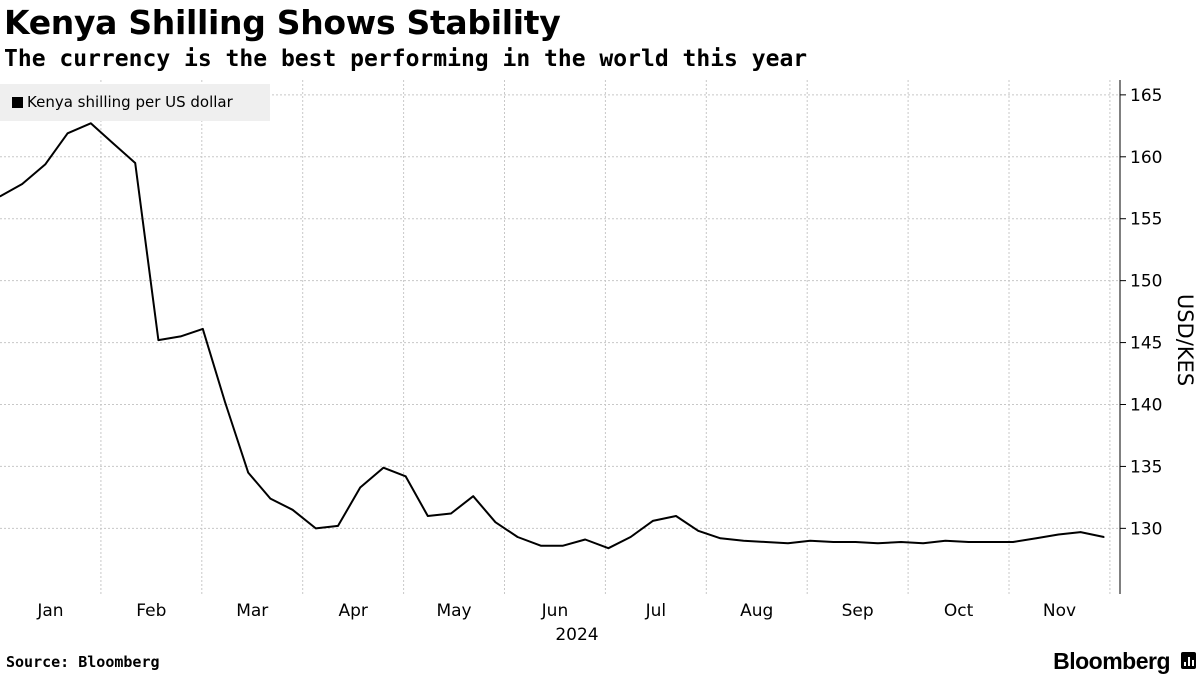  What do you see at coordinates (1185, 340) in the screenshot?
I see `y-axis-label: USD/KES` at bounding box center [1185, 340].